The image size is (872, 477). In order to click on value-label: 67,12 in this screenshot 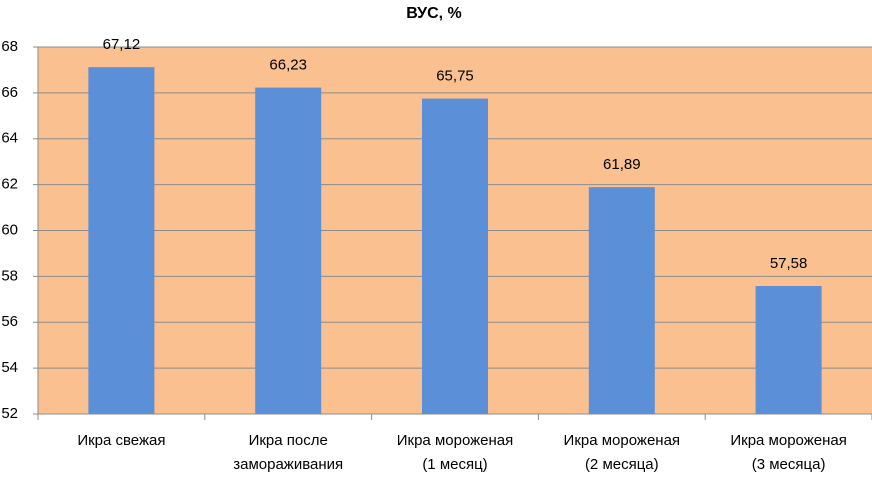, I will do `click(122, 44)`.